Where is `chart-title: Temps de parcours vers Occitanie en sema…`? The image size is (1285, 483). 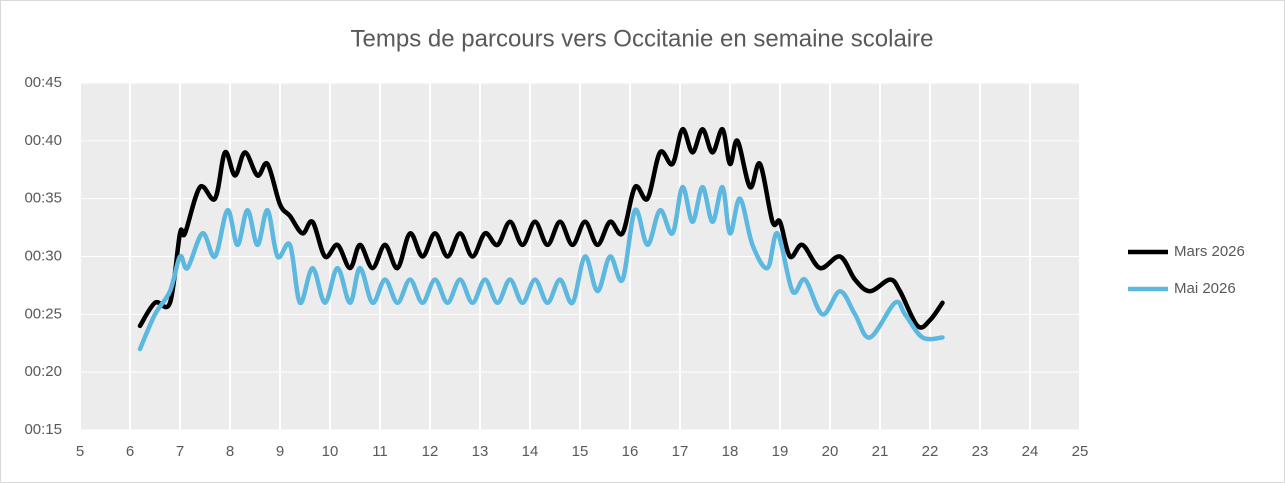
chart-title: Temps de parcours vers Occitanie en sema… is located at coordinates (642, 38).